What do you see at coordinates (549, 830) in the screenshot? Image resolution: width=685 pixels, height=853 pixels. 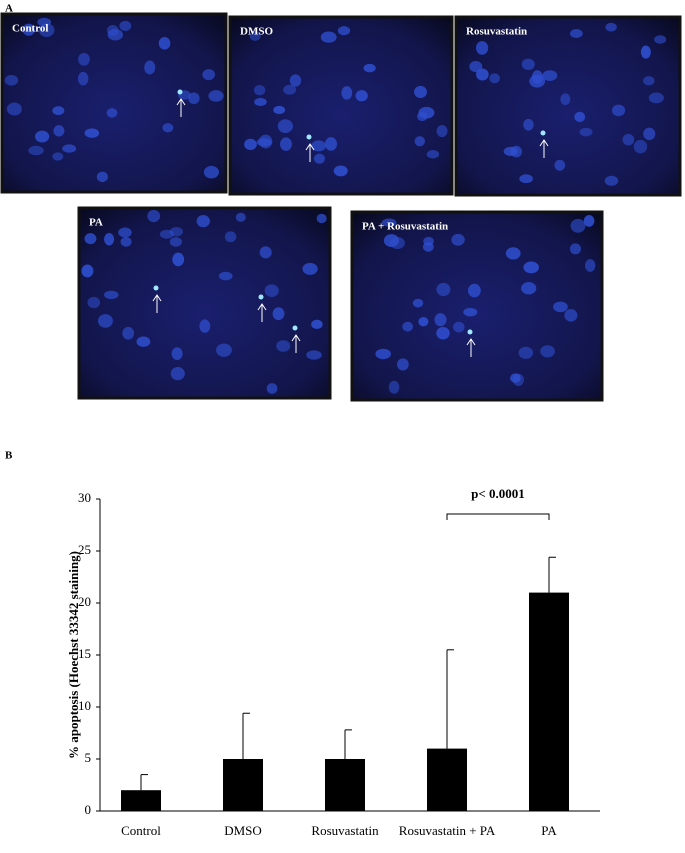 I see `x-tick-label: PA` at bounding box center [549, 830].